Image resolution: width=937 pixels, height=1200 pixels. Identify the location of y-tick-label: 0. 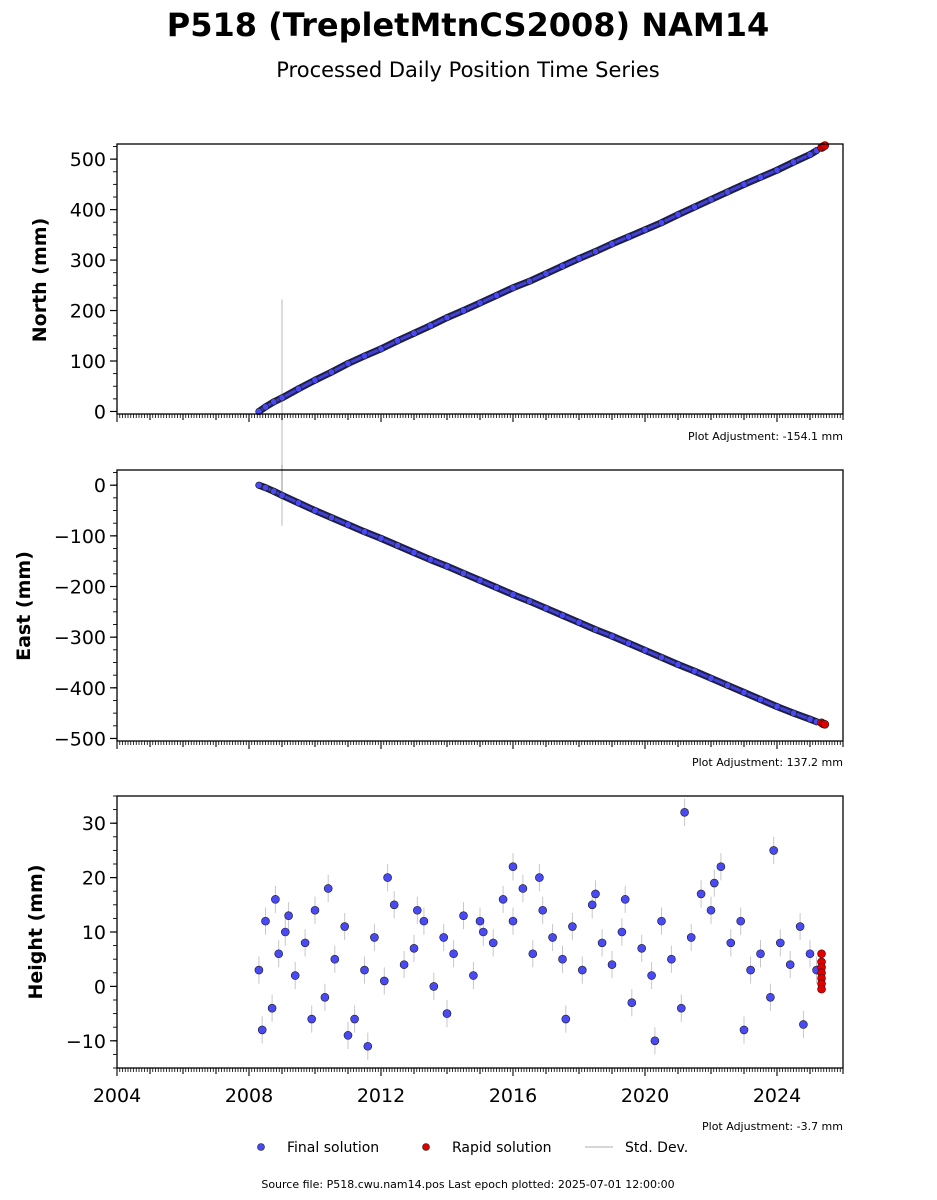
(100, 987).